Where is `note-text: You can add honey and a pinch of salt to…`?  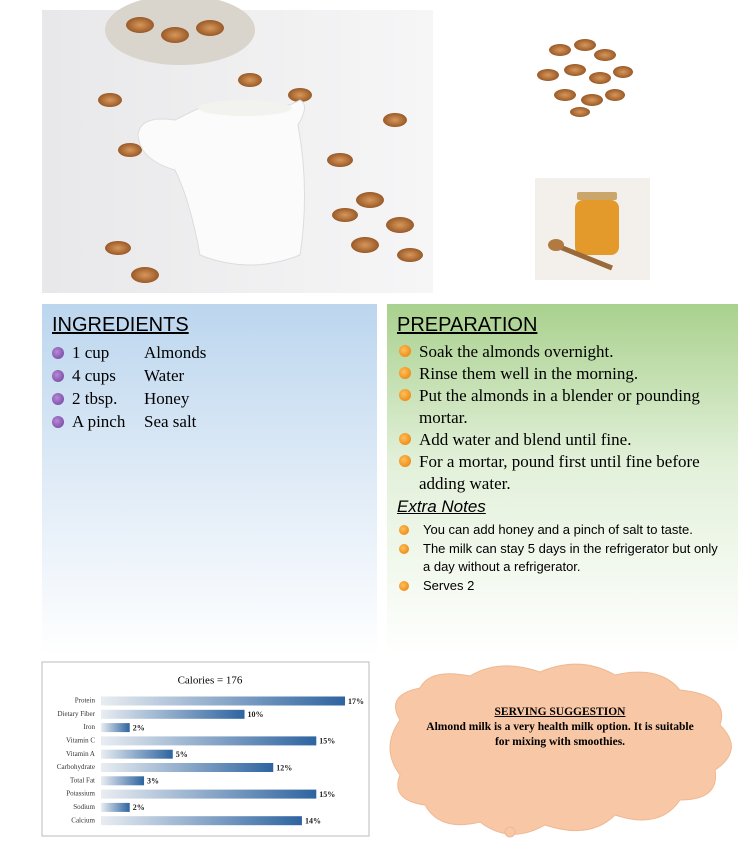
note-text: You can add honey and a pinch of salt to… is located at coordinates (558, 529).